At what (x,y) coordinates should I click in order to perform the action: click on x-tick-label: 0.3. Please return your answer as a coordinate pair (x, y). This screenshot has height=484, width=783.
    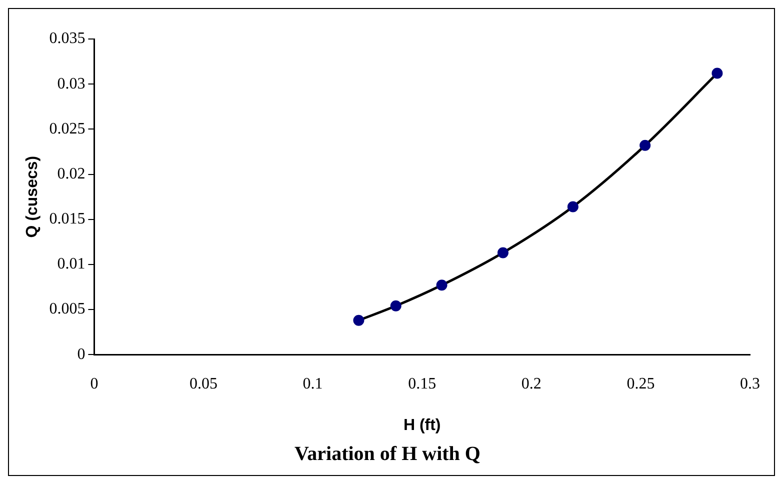
    Looking at the image, I should click on (750, 383).